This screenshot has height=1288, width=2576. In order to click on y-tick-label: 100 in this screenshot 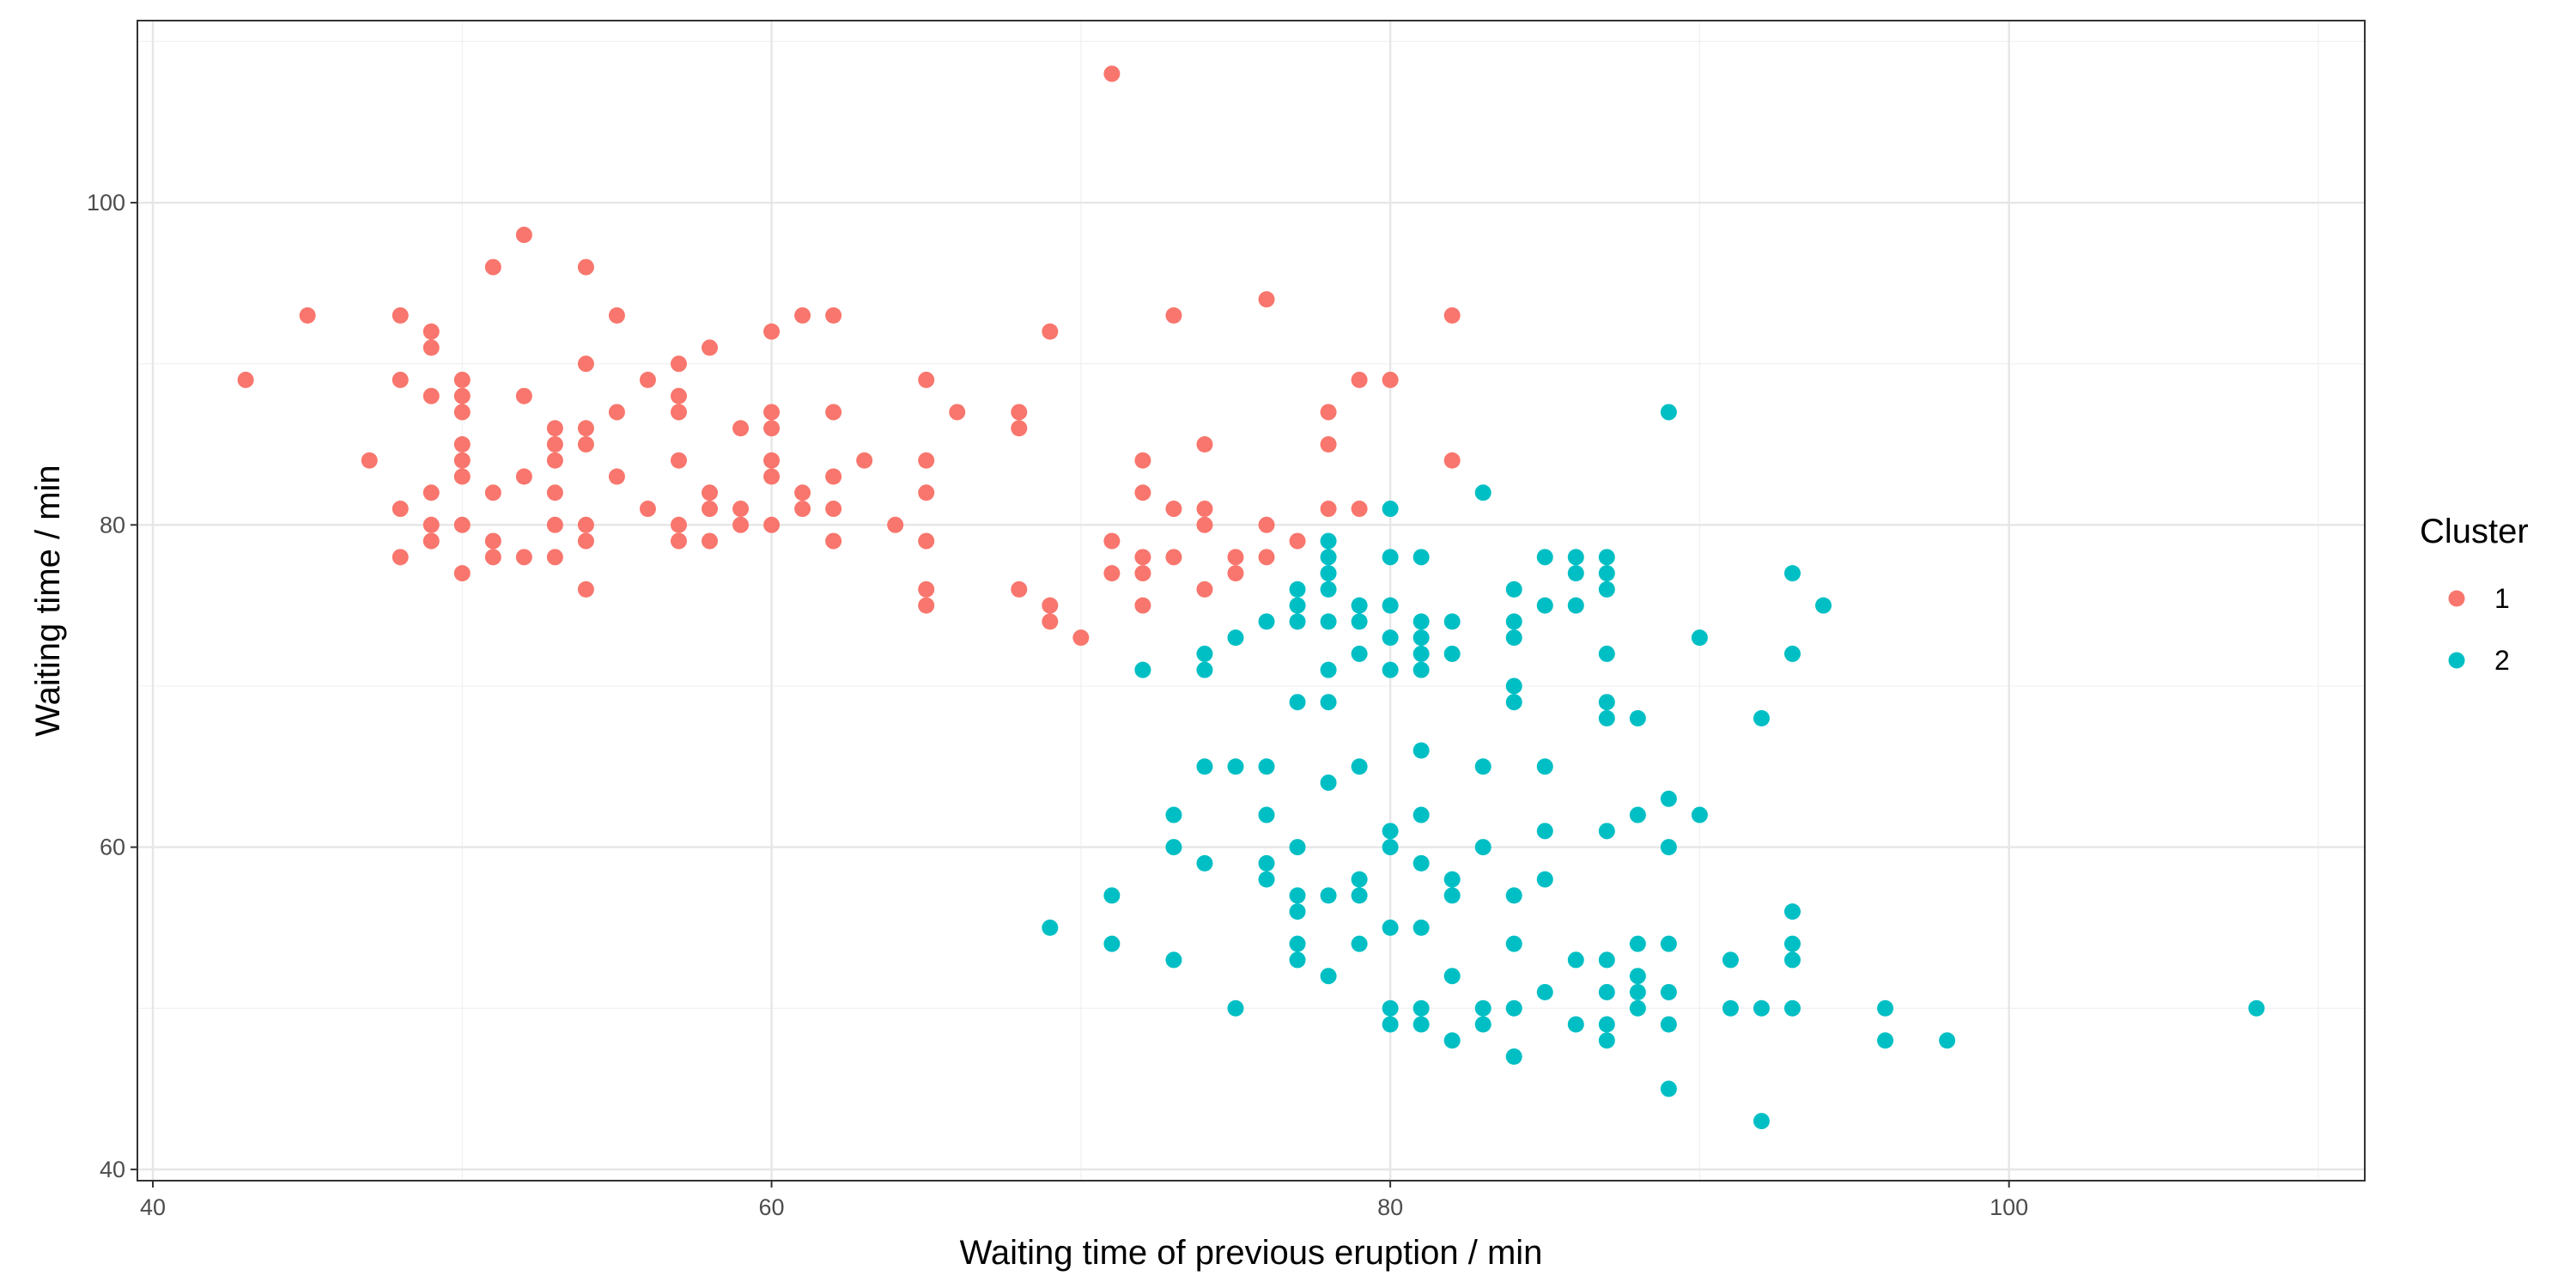, I will do `click(106, 203)`.